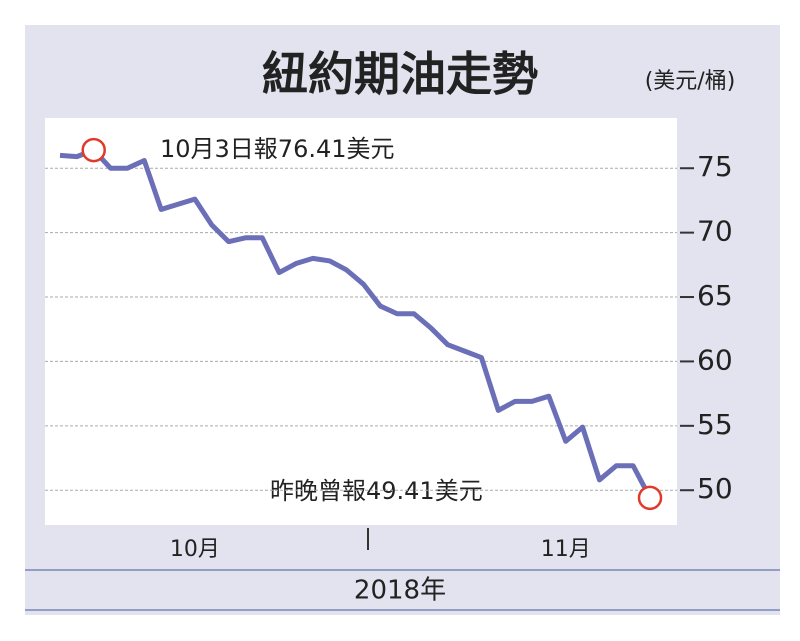 The height and width of the screenshot is (641, 800). Describe the element at coordinates (715, 424) in the screenshot. I see `y-tick-label: 55` at that location.